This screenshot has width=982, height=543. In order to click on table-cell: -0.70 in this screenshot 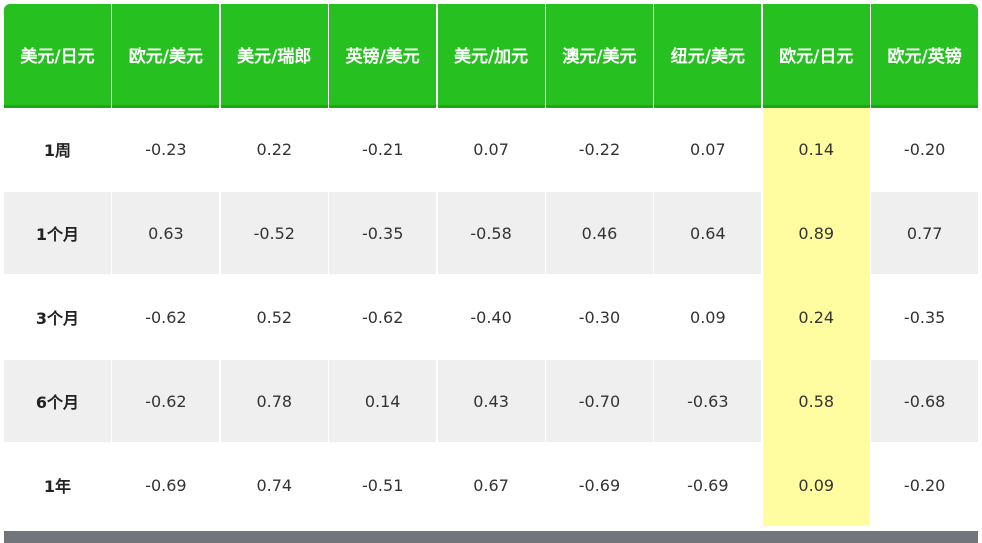, I will do `click(599, 401)`.